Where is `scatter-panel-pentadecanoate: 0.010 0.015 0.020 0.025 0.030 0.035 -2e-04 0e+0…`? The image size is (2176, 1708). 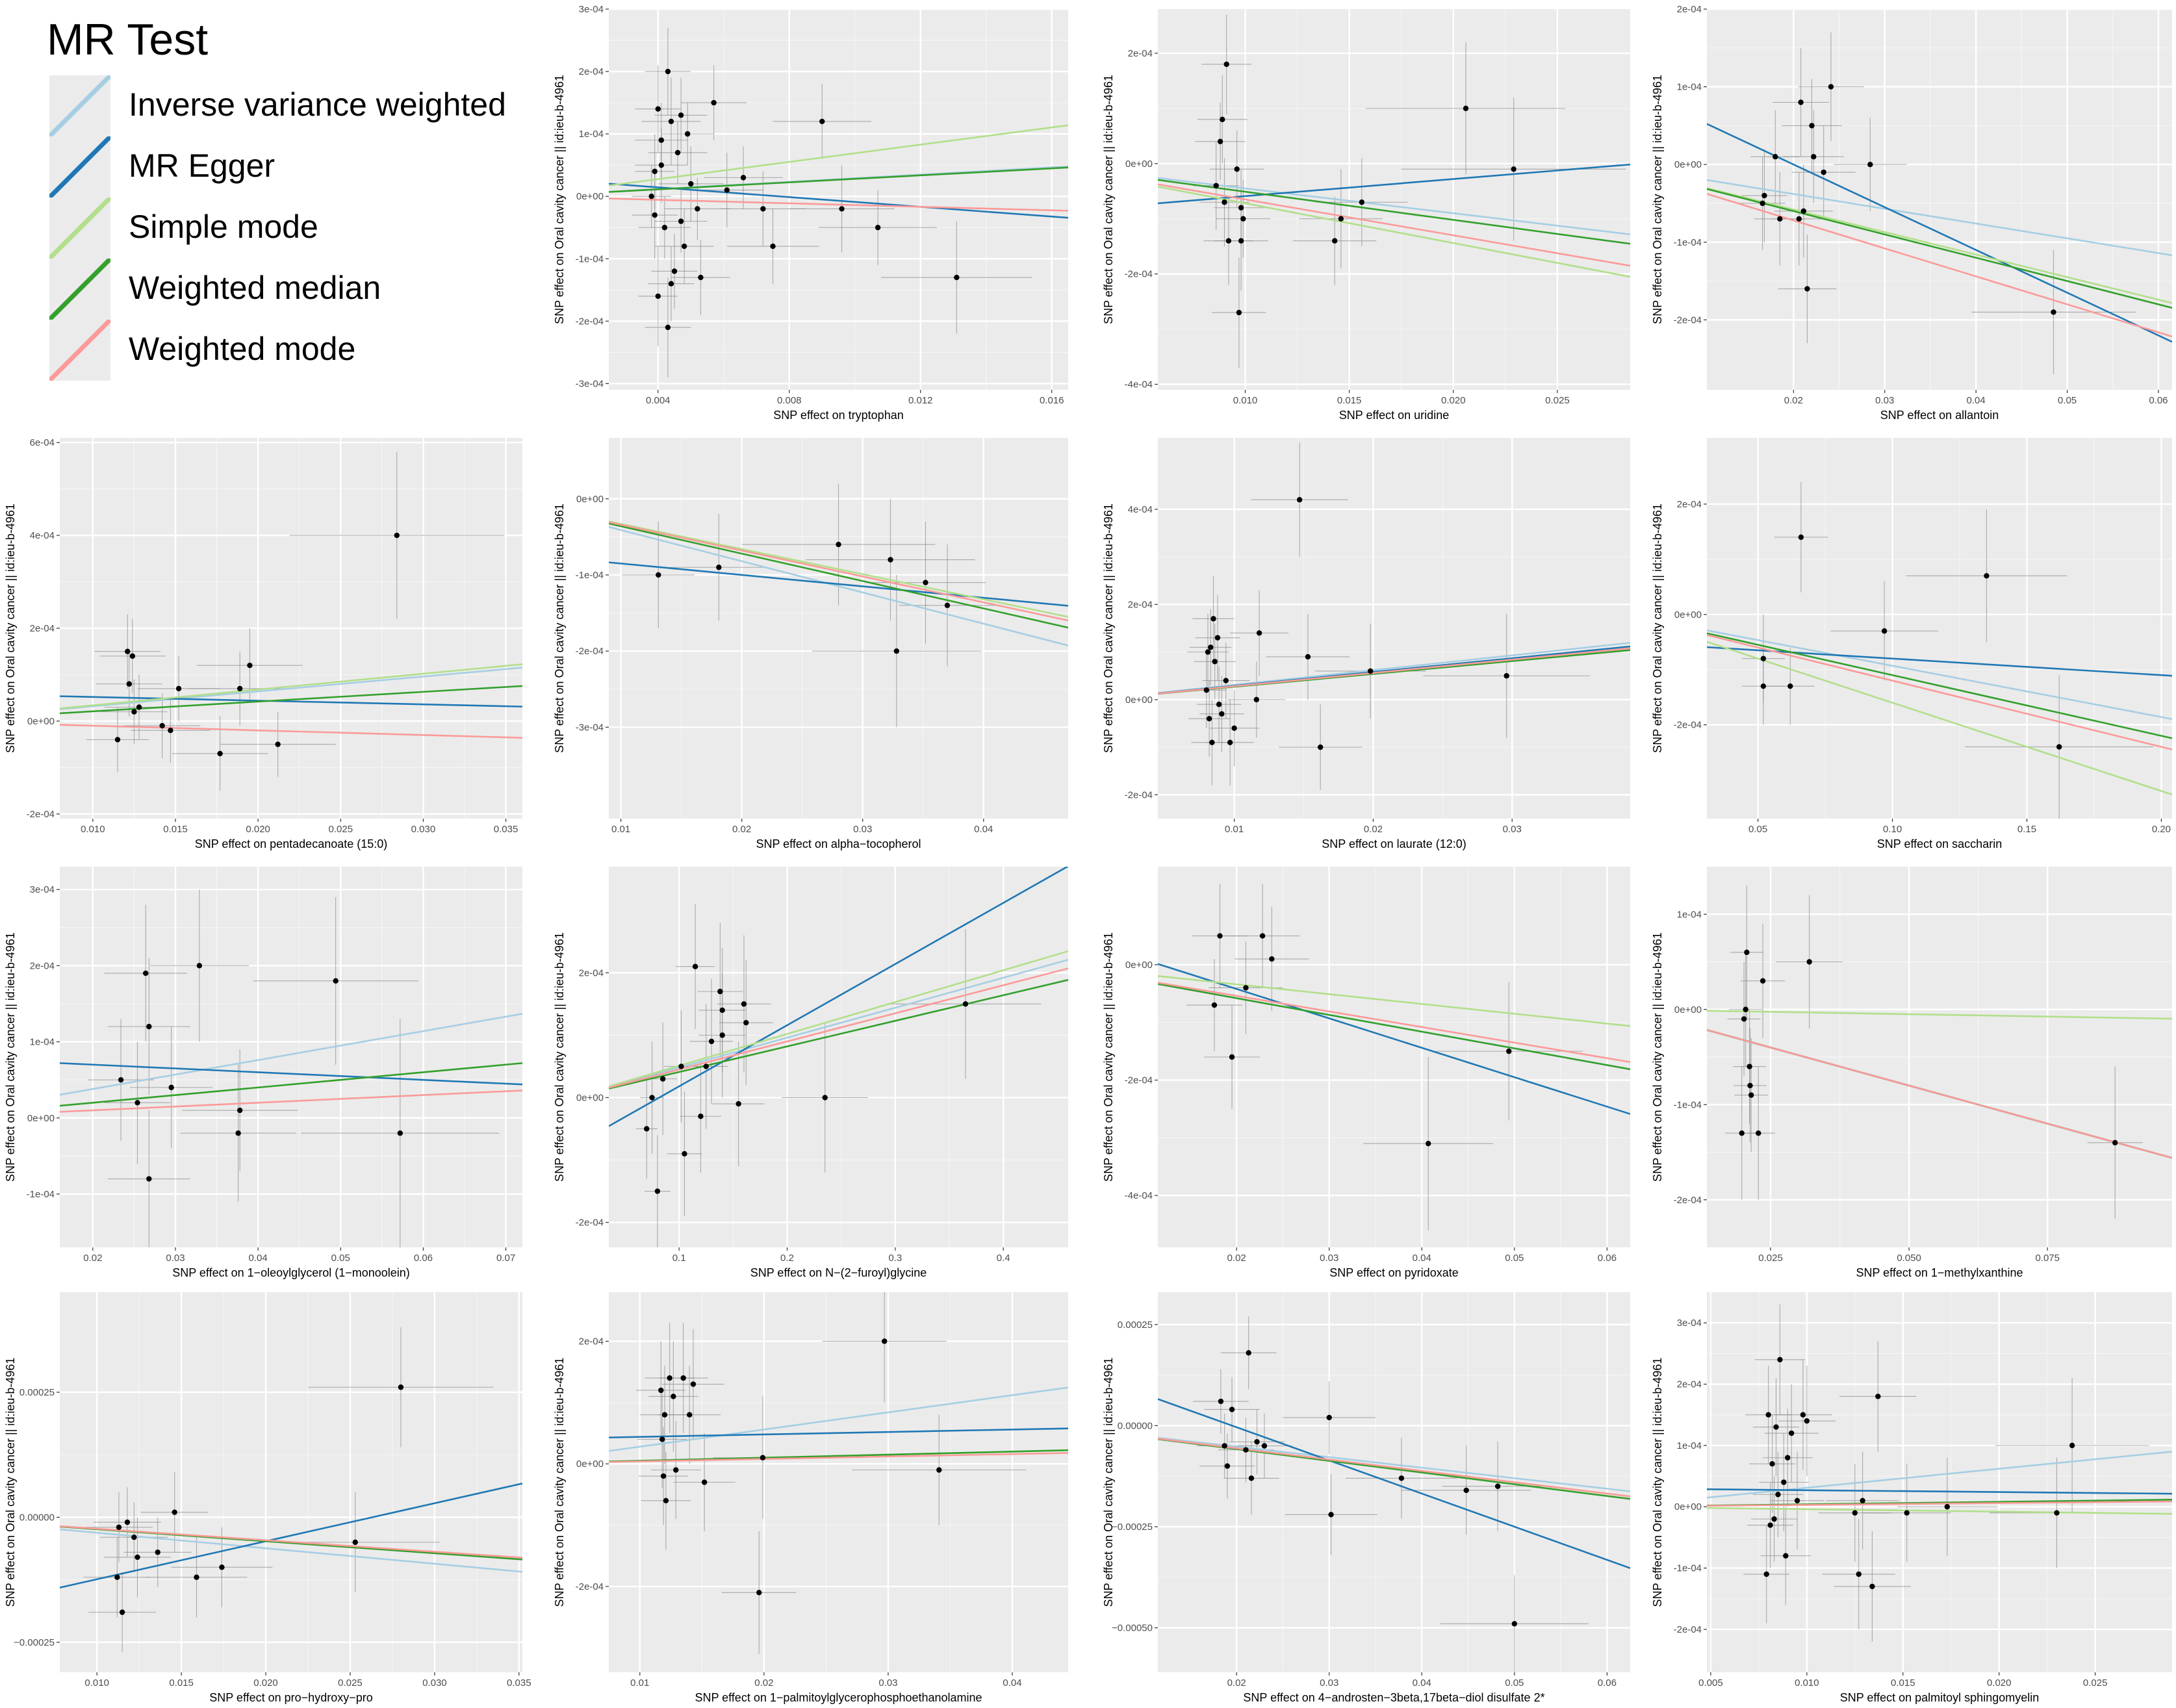
scatter-panel-pentadecanoate: 0.010 0.015 0.020 0.025 0.030 0.035 -2e-04 0e+0… is located at coordinates (263, 641).